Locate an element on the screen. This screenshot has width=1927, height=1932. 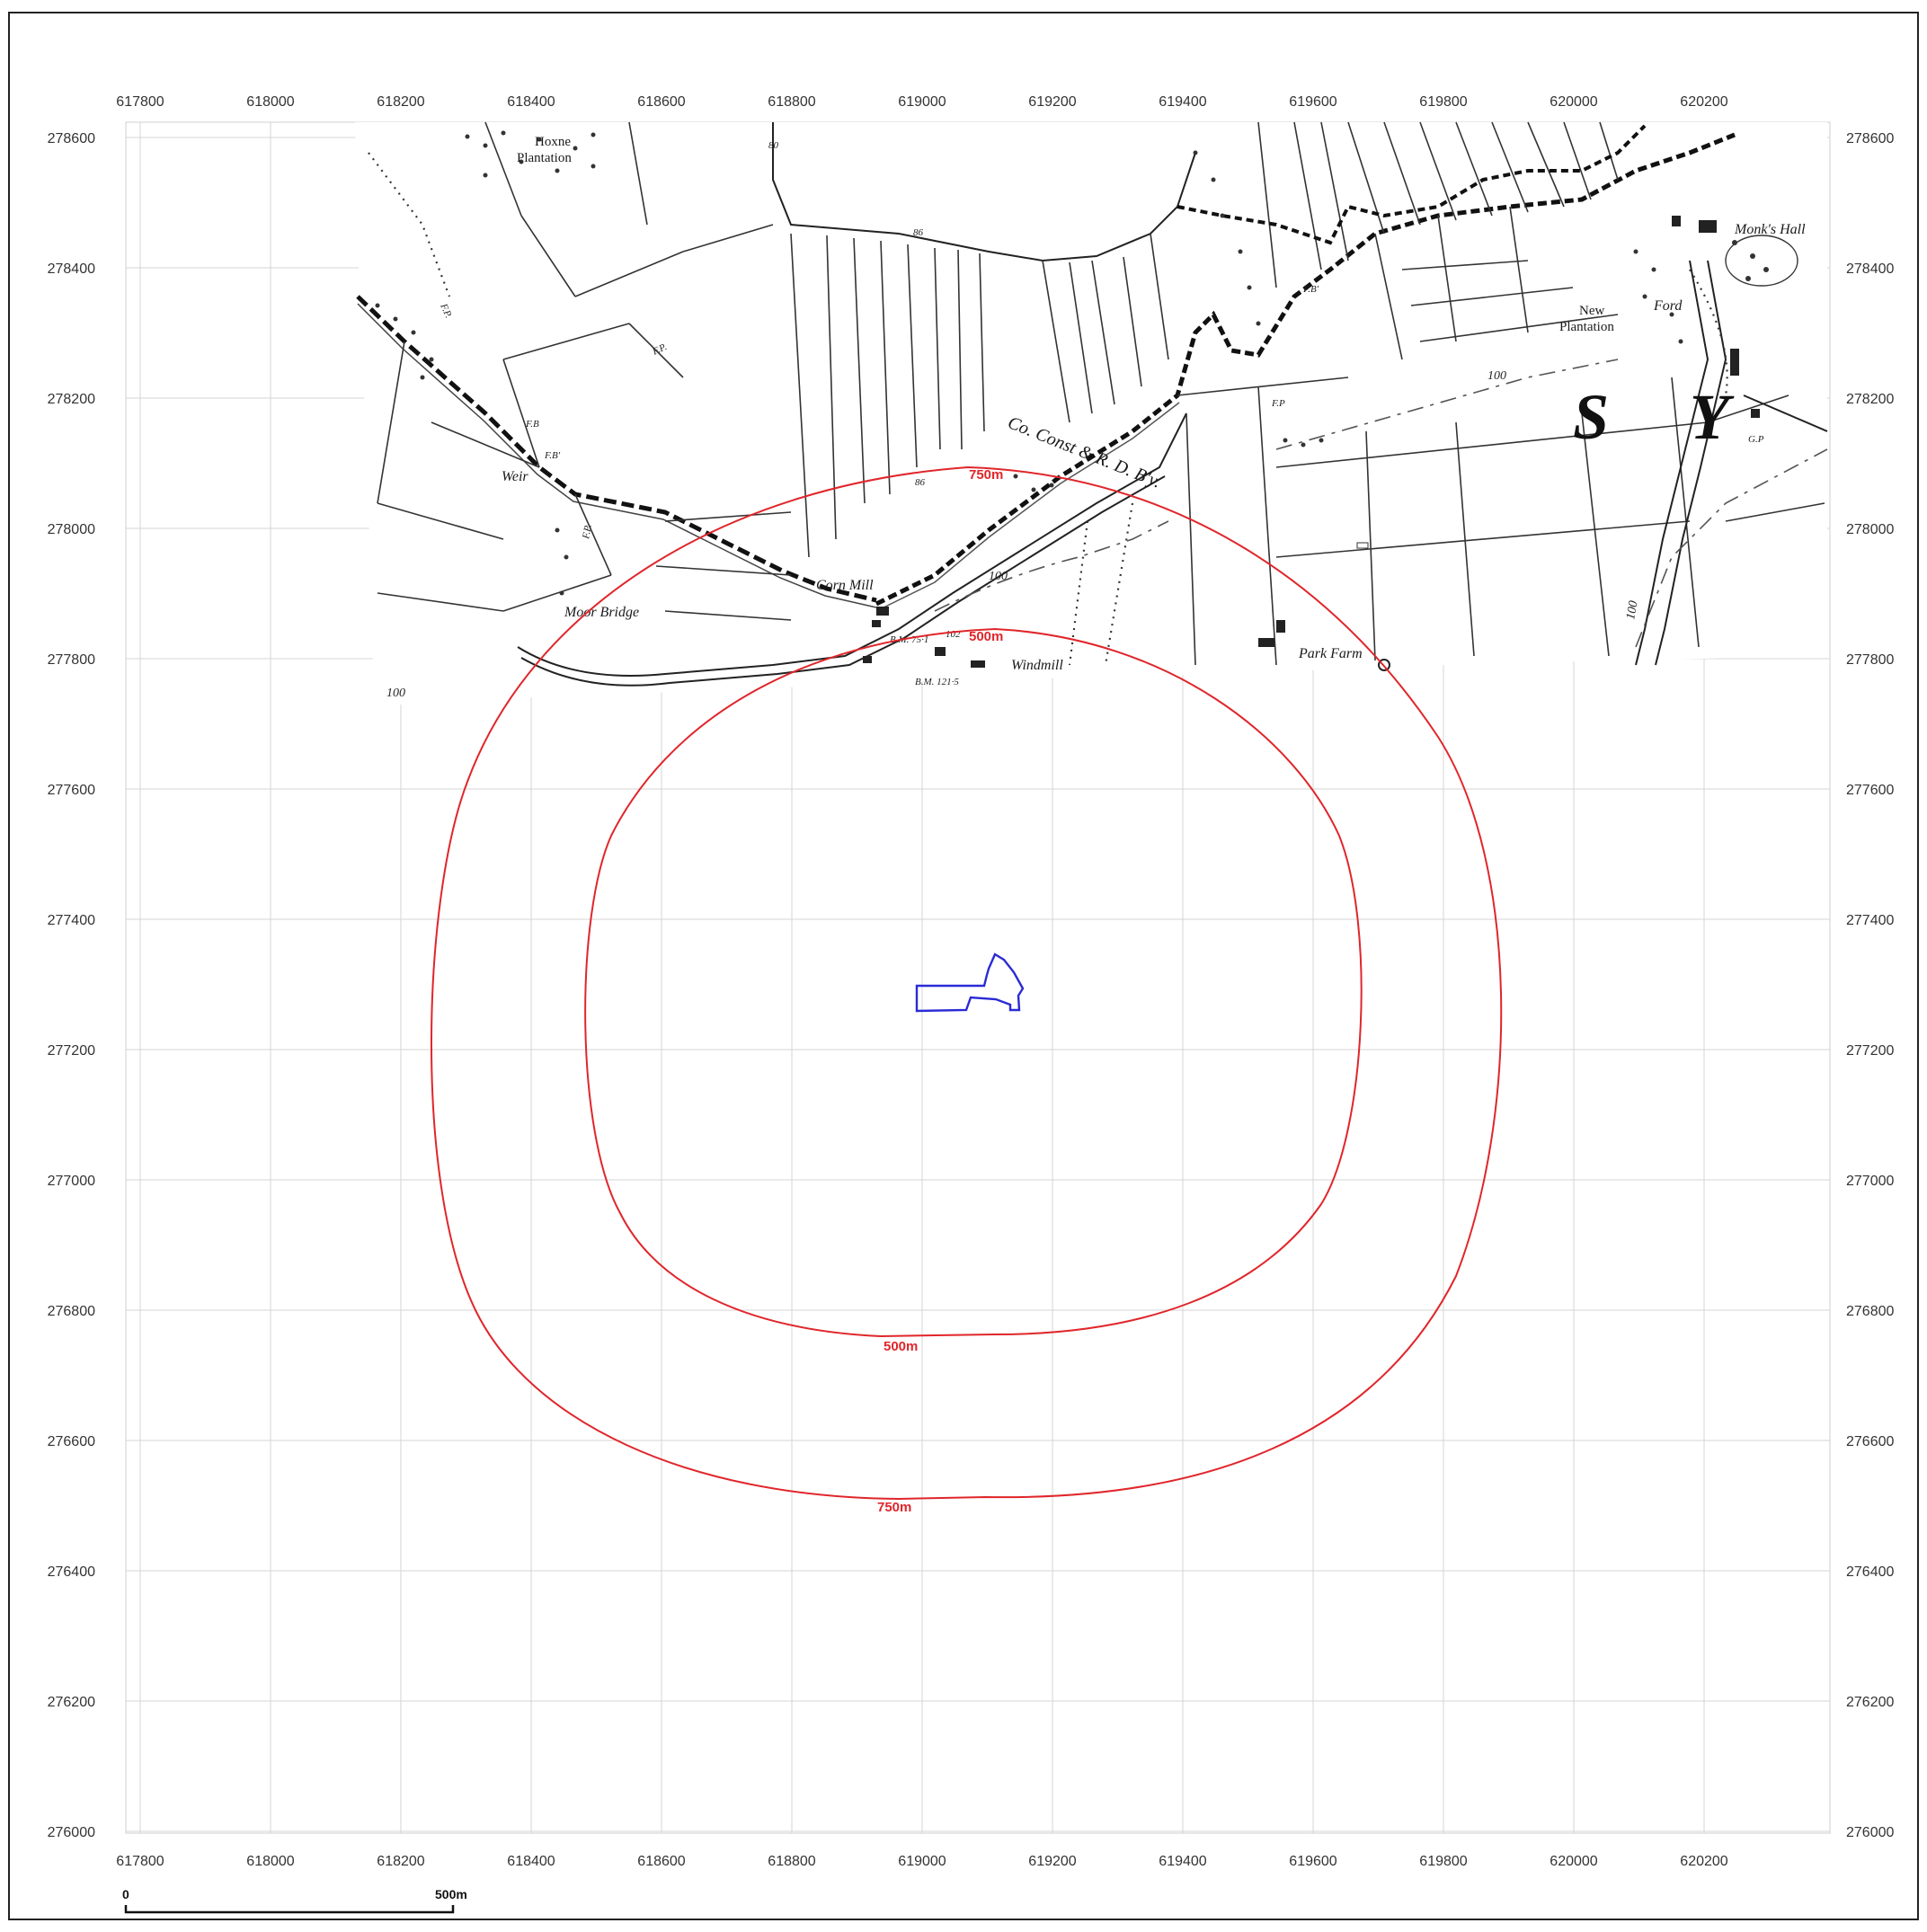
buffer-ring-500m is located at coordinates (973, 982).